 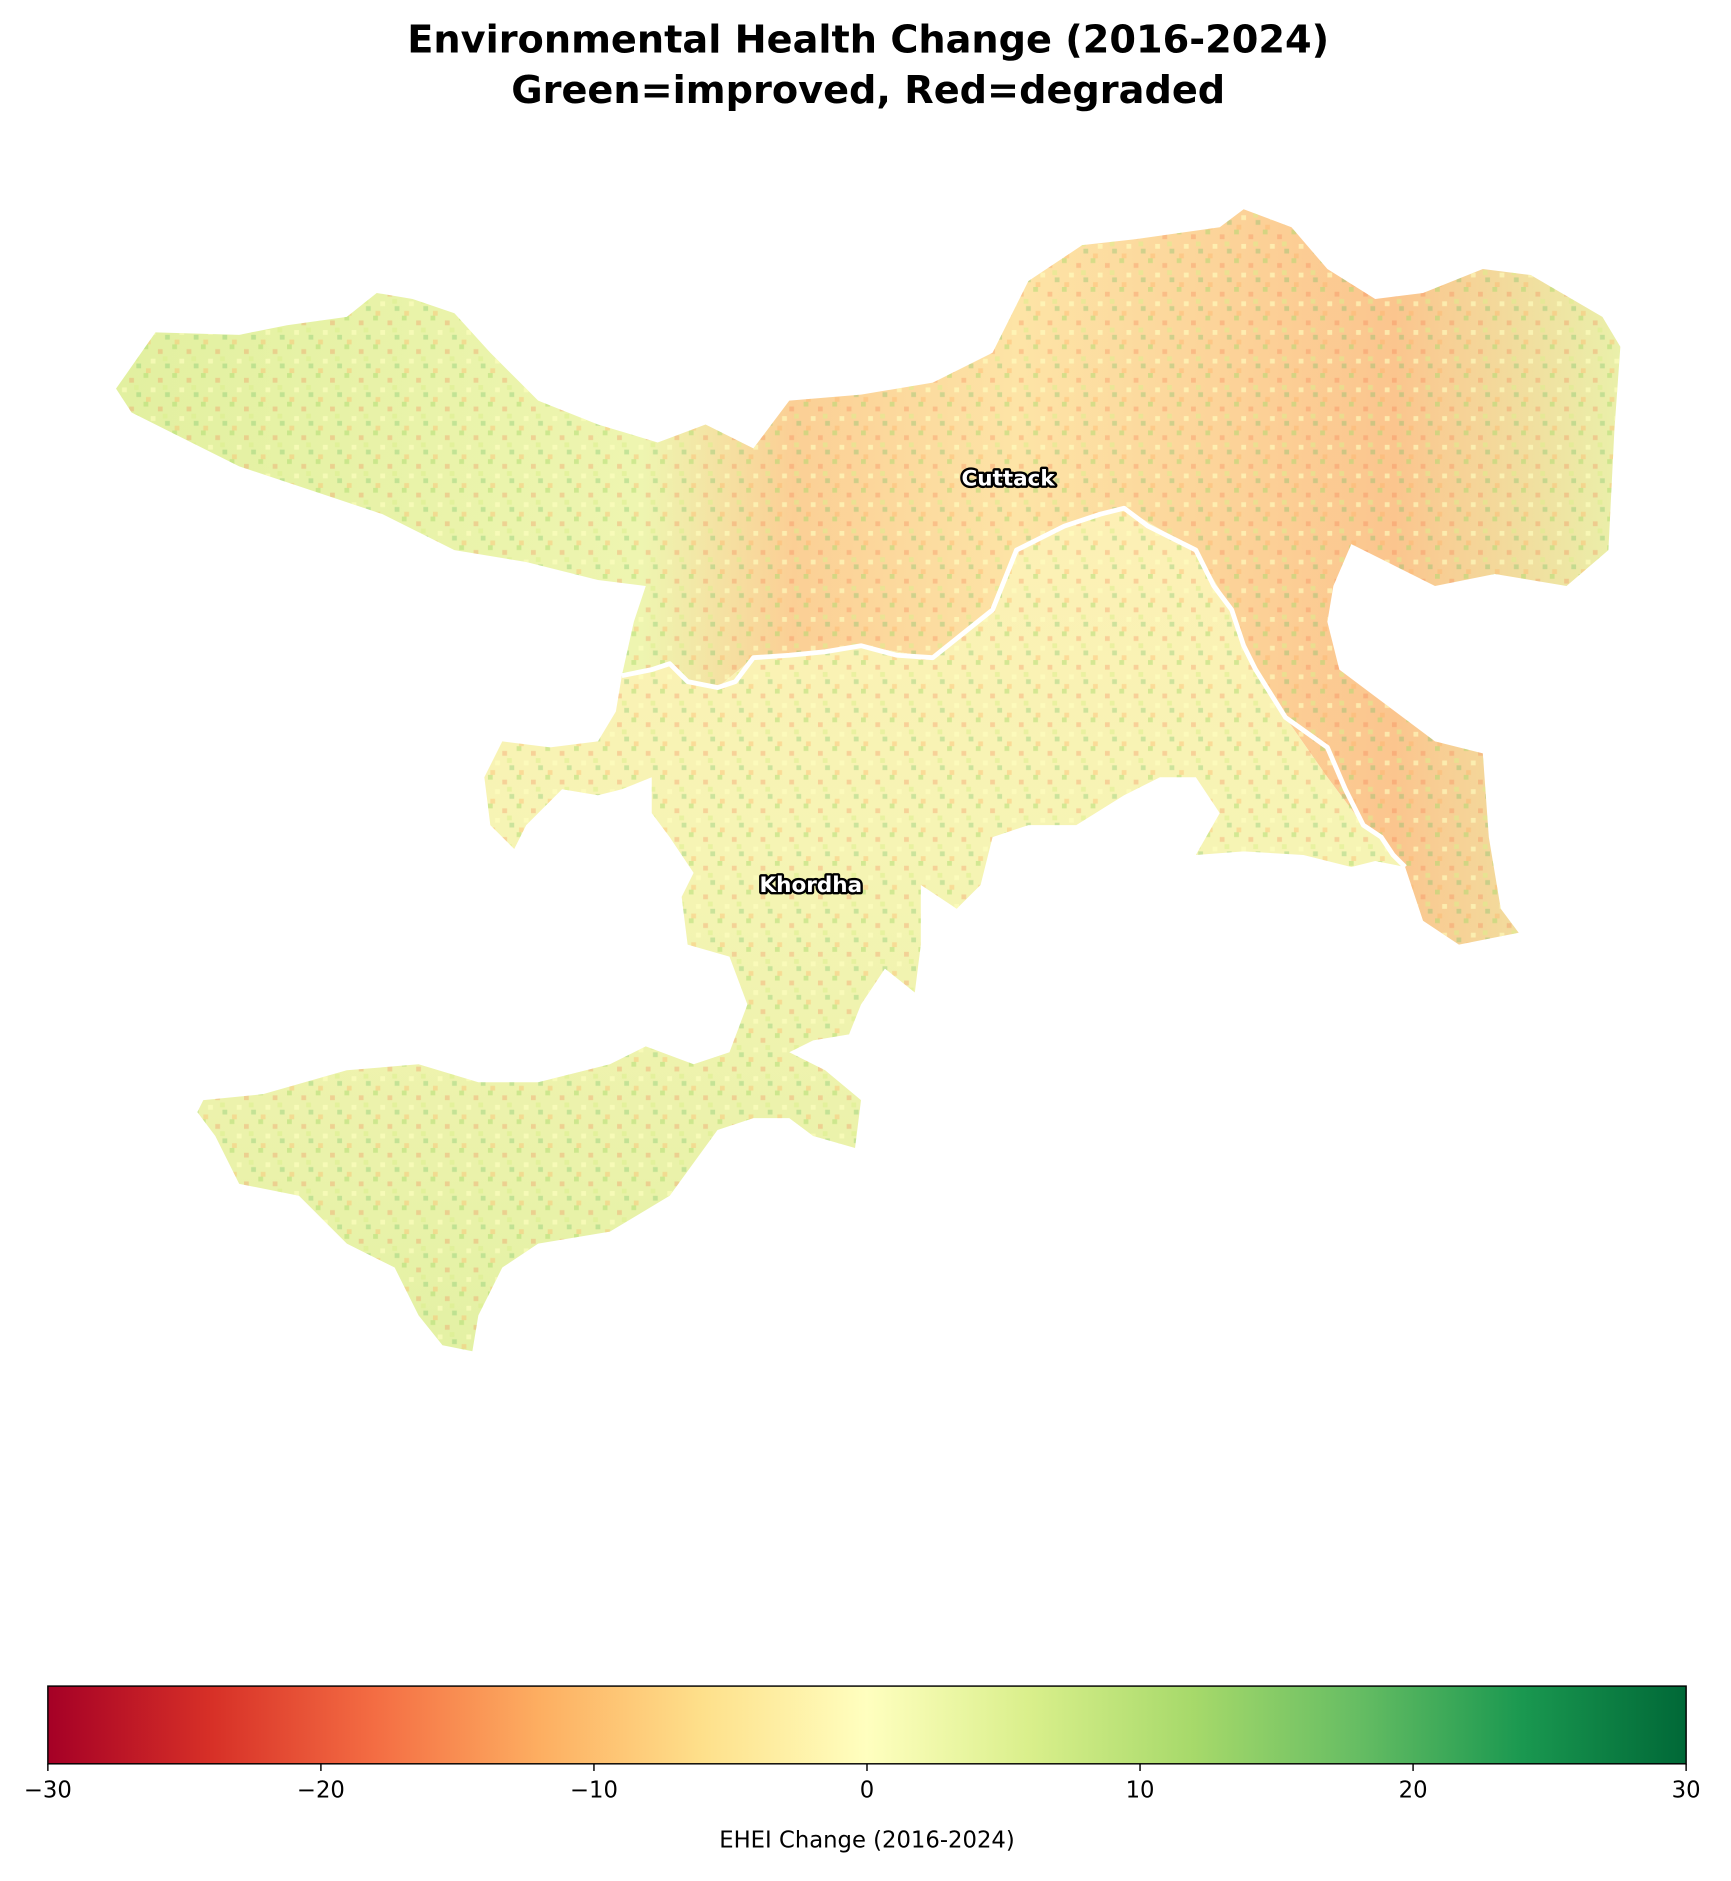 I want to click on district-boundary, so click(x=1014, y=687).